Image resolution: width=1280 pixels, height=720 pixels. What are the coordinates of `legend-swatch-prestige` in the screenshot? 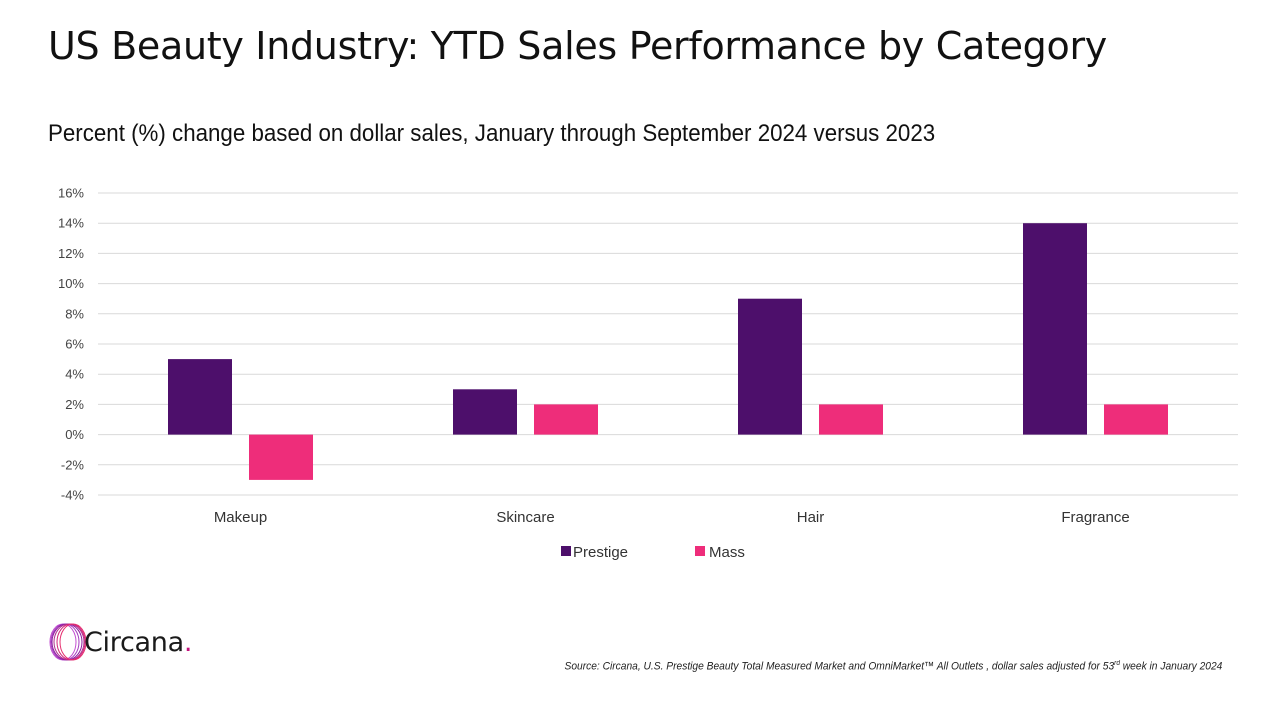 It's located at (566, 551).